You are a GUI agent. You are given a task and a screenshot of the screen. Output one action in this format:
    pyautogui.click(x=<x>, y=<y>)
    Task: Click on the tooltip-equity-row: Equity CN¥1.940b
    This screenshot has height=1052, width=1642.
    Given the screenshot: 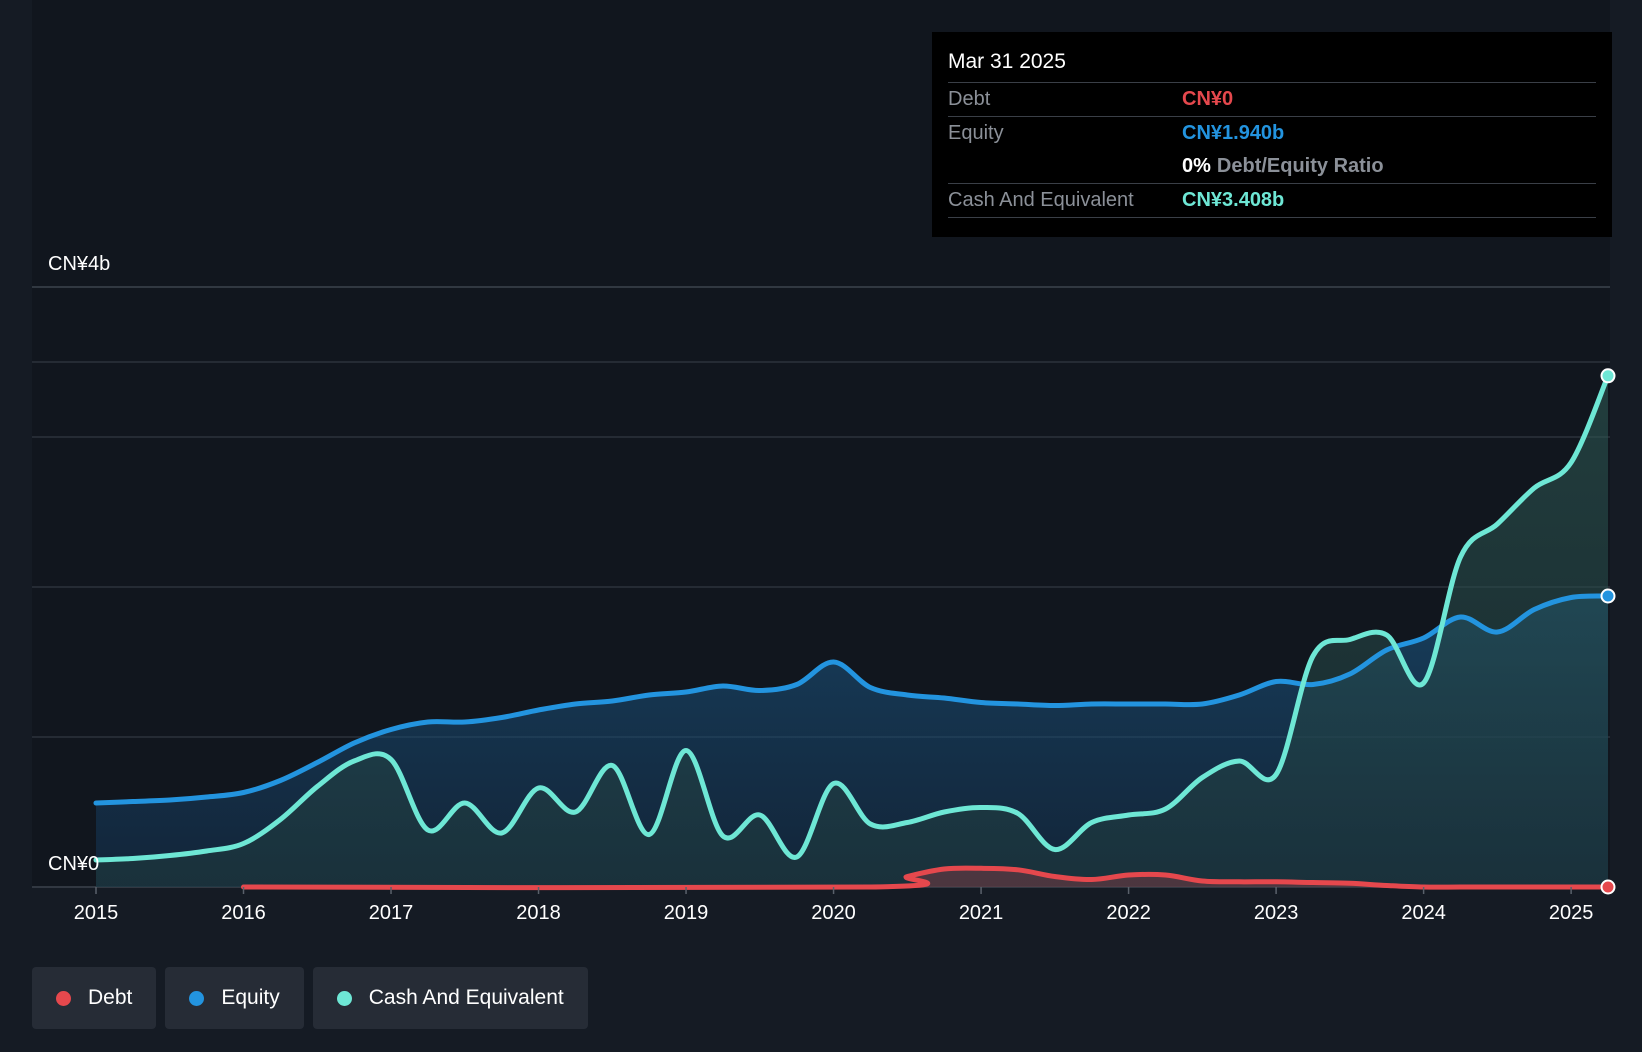 What is the action you would take?
    pyautogui.click(x=1272, y=133)
    